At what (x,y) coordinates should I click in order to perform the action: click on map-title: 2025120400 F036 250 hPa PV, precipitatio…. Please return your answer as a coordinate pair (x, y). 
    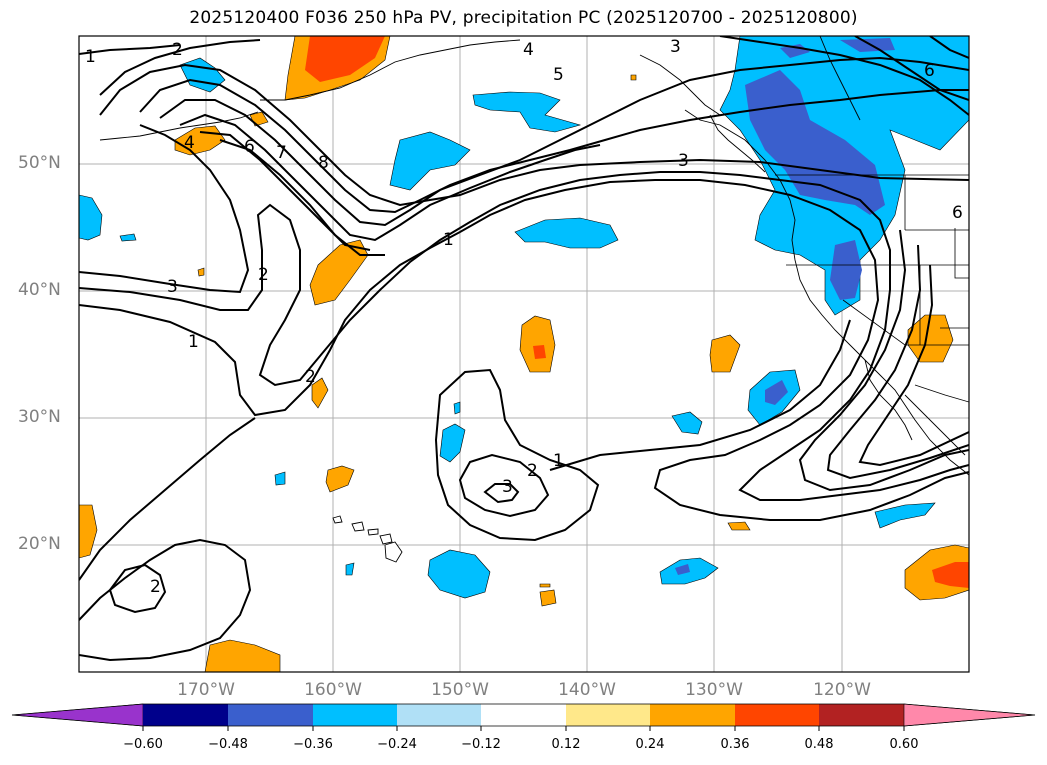
    Looking at the image, I should click on (523, 18).